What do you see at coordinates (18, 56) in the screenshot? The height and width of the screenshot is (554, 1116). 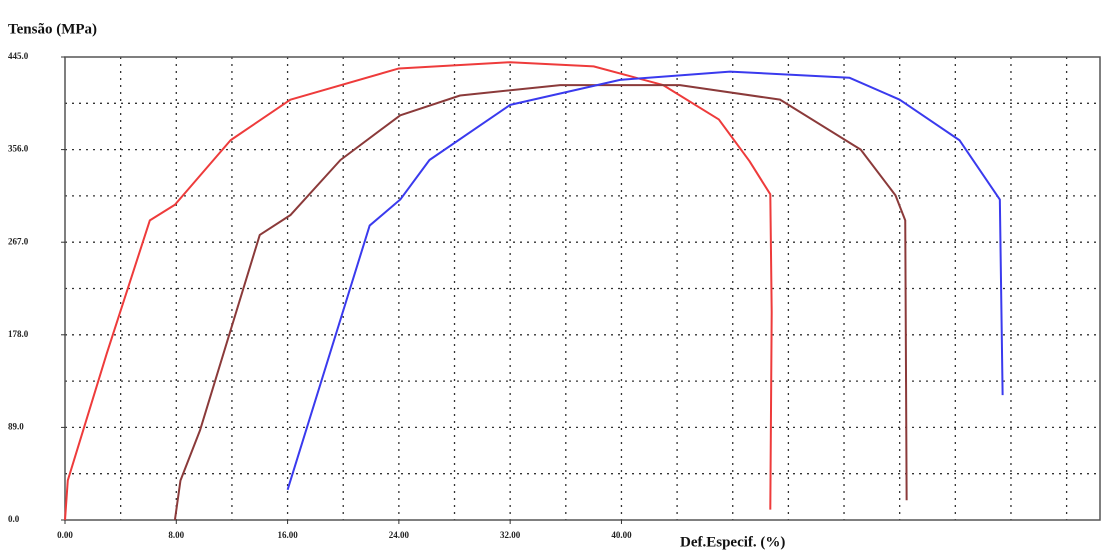 I see `y-tick-label: 445.0` at bounding box center [18, 56].